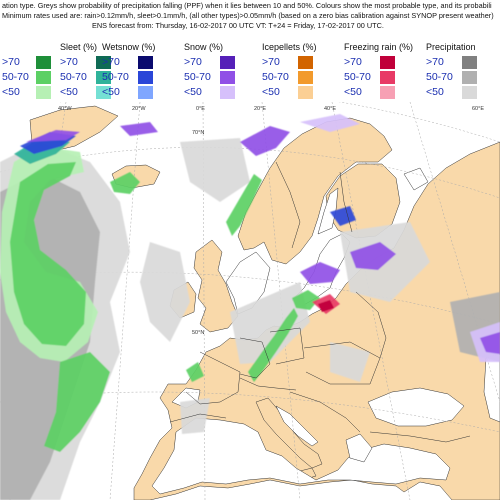 Image resolution: width=500 pixels, height=500 pixels. What do you see at coordinates (451, 47) in the screenshot?
I see `legend-title: Precipitation` at bounding box center [451, 47].